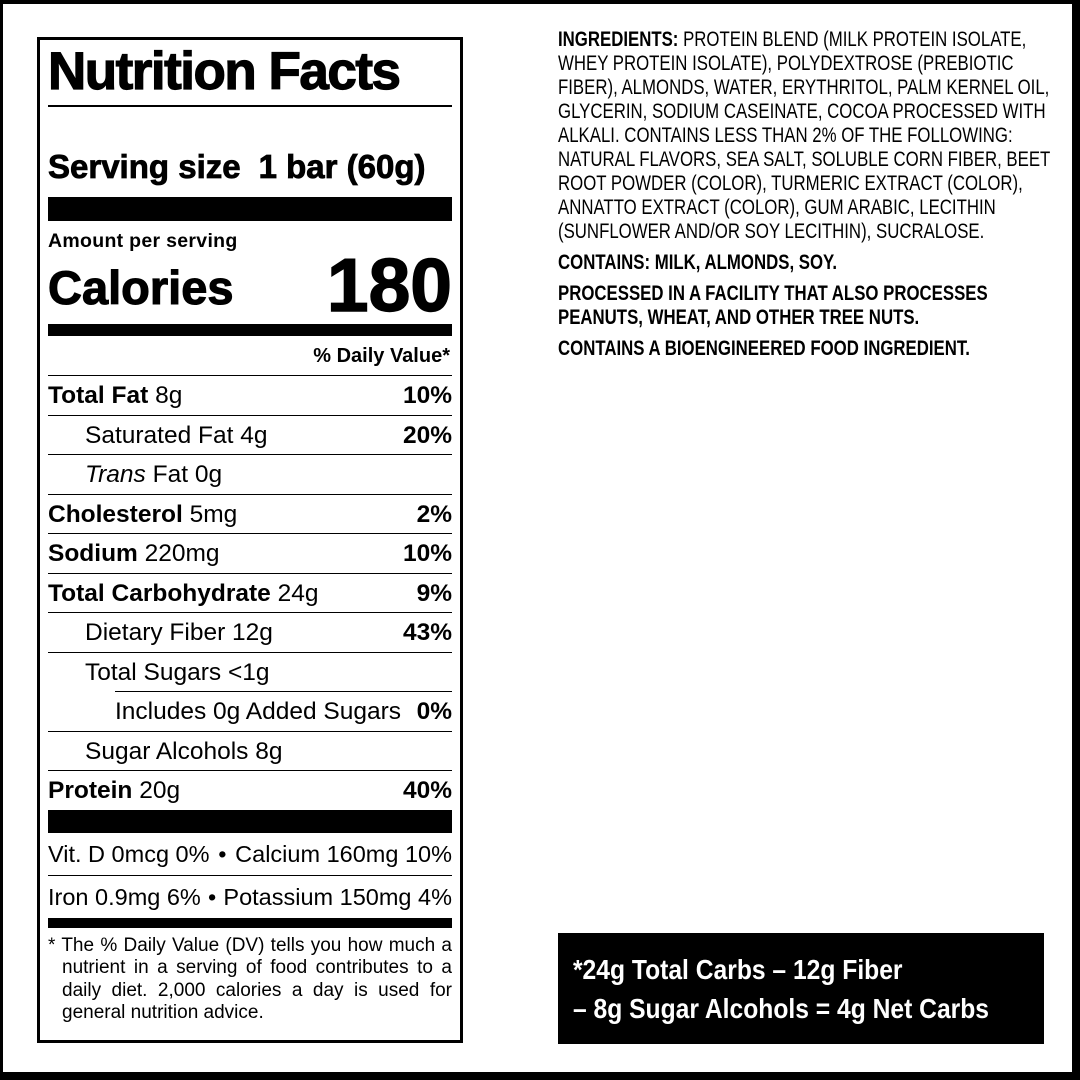 This screenshot has width=1080, height=1080. Describe the element at coordinates (144, 167) in the screenshot. I see `serving-size-label: Serving size` at that location.